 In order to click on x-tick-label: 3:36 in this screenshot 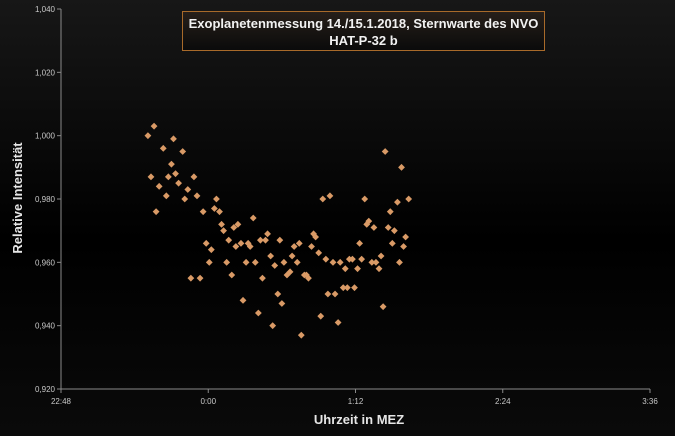, I will do `click(650, 401)`.